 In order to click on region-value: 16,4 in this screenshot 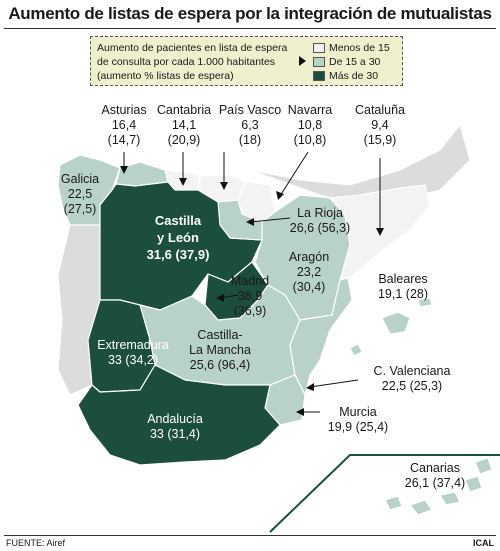, I will do `click(124, 125)`.